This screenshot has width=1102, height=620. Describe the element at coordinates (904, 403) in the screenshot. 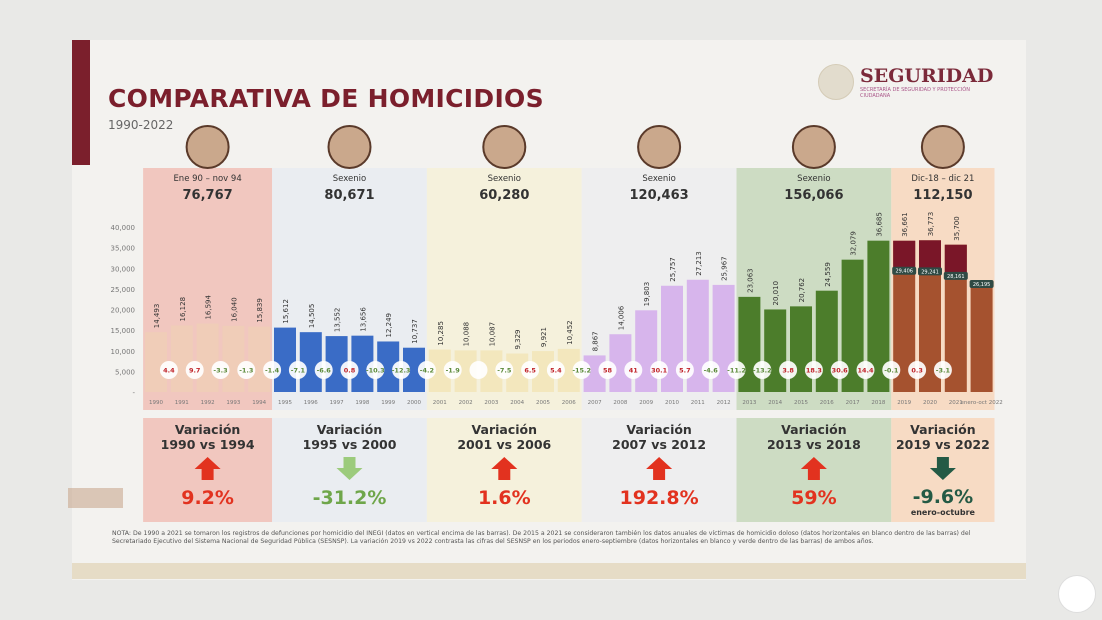

I see `x-tick-label: 2019` at that location.